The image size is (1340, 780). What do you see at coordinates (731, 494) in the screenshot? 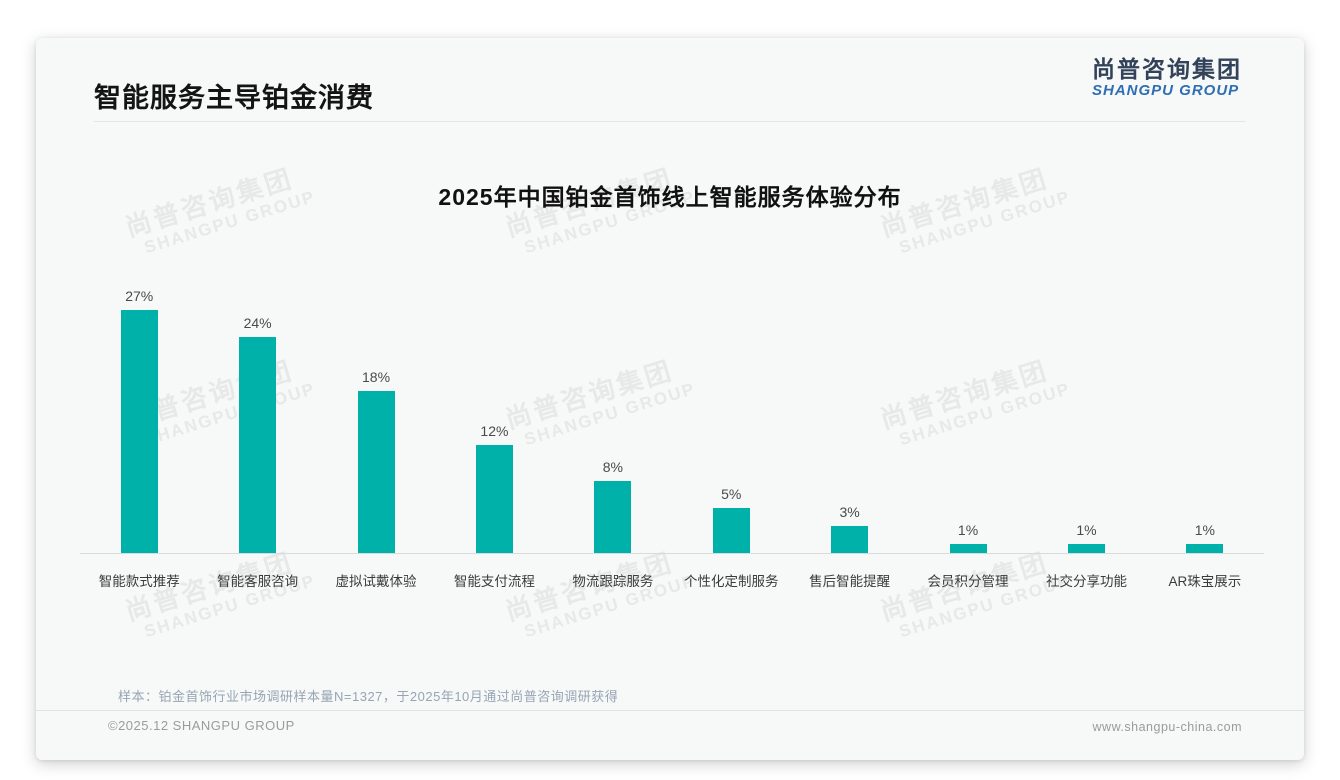
I see `bar-value-label: 5%` at bounding box center [731, 494].